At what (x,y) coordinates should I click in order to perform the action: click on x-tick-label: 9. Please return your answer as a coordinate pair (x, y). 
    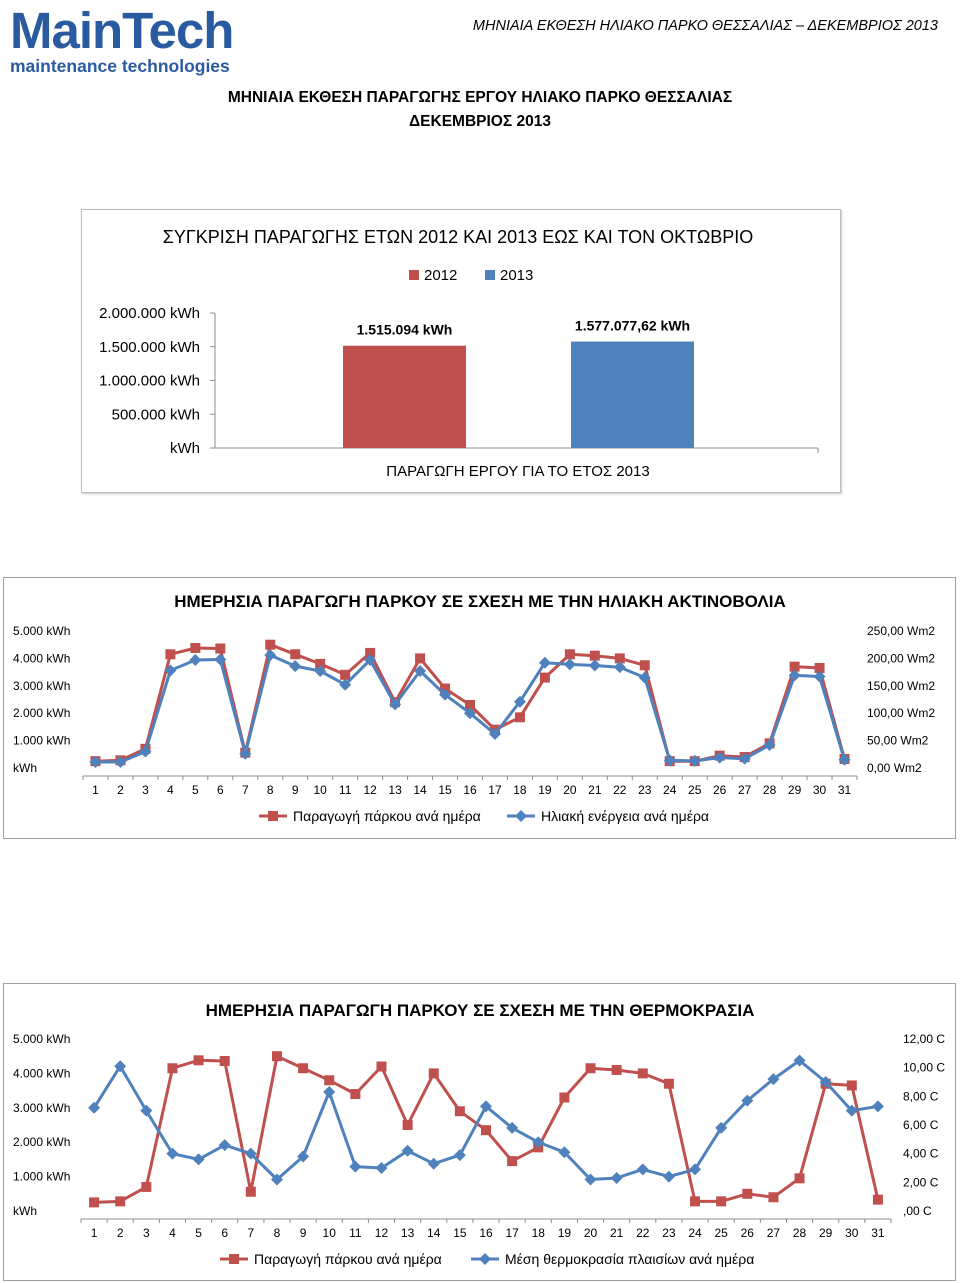
    Looking at the image, I should click on (303, 1233).